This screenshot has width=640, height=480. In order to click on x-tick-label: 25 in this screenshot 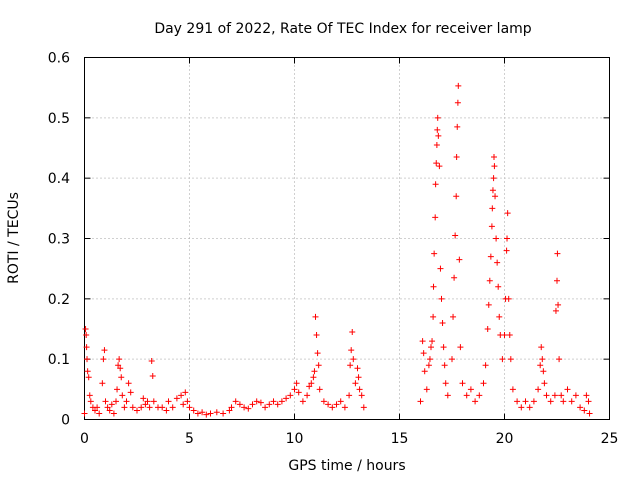, I will do `click(610, 439)`.